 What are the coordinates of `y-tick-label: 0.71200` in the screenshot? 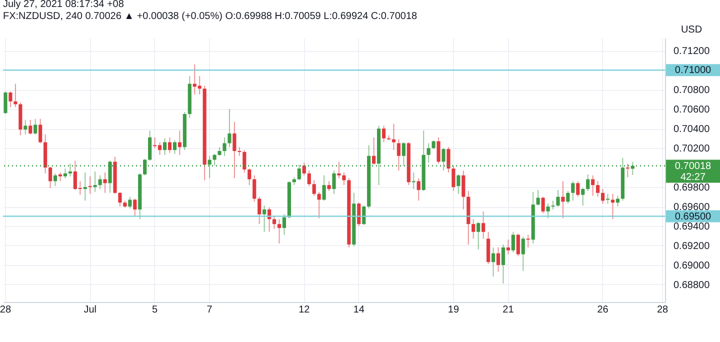 It's located at (692, 52).